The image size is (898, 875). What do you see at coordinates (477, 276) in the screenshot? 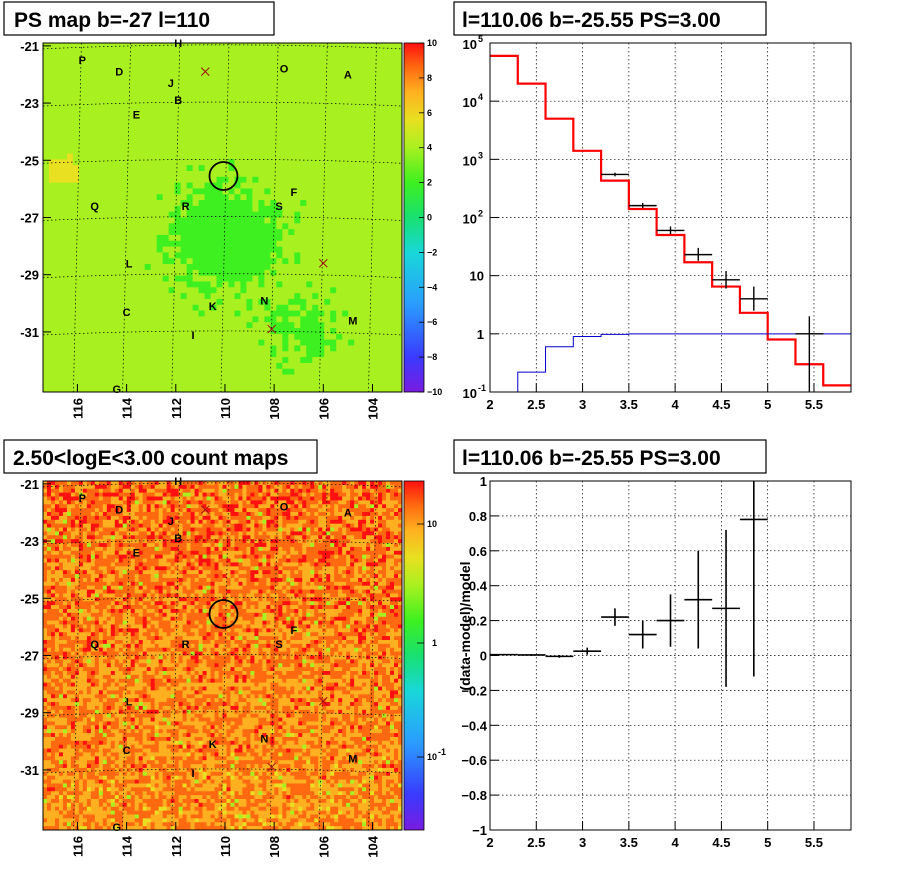
I see `spectrum-y-tick-label: 10` at bounding box center [477, 276].